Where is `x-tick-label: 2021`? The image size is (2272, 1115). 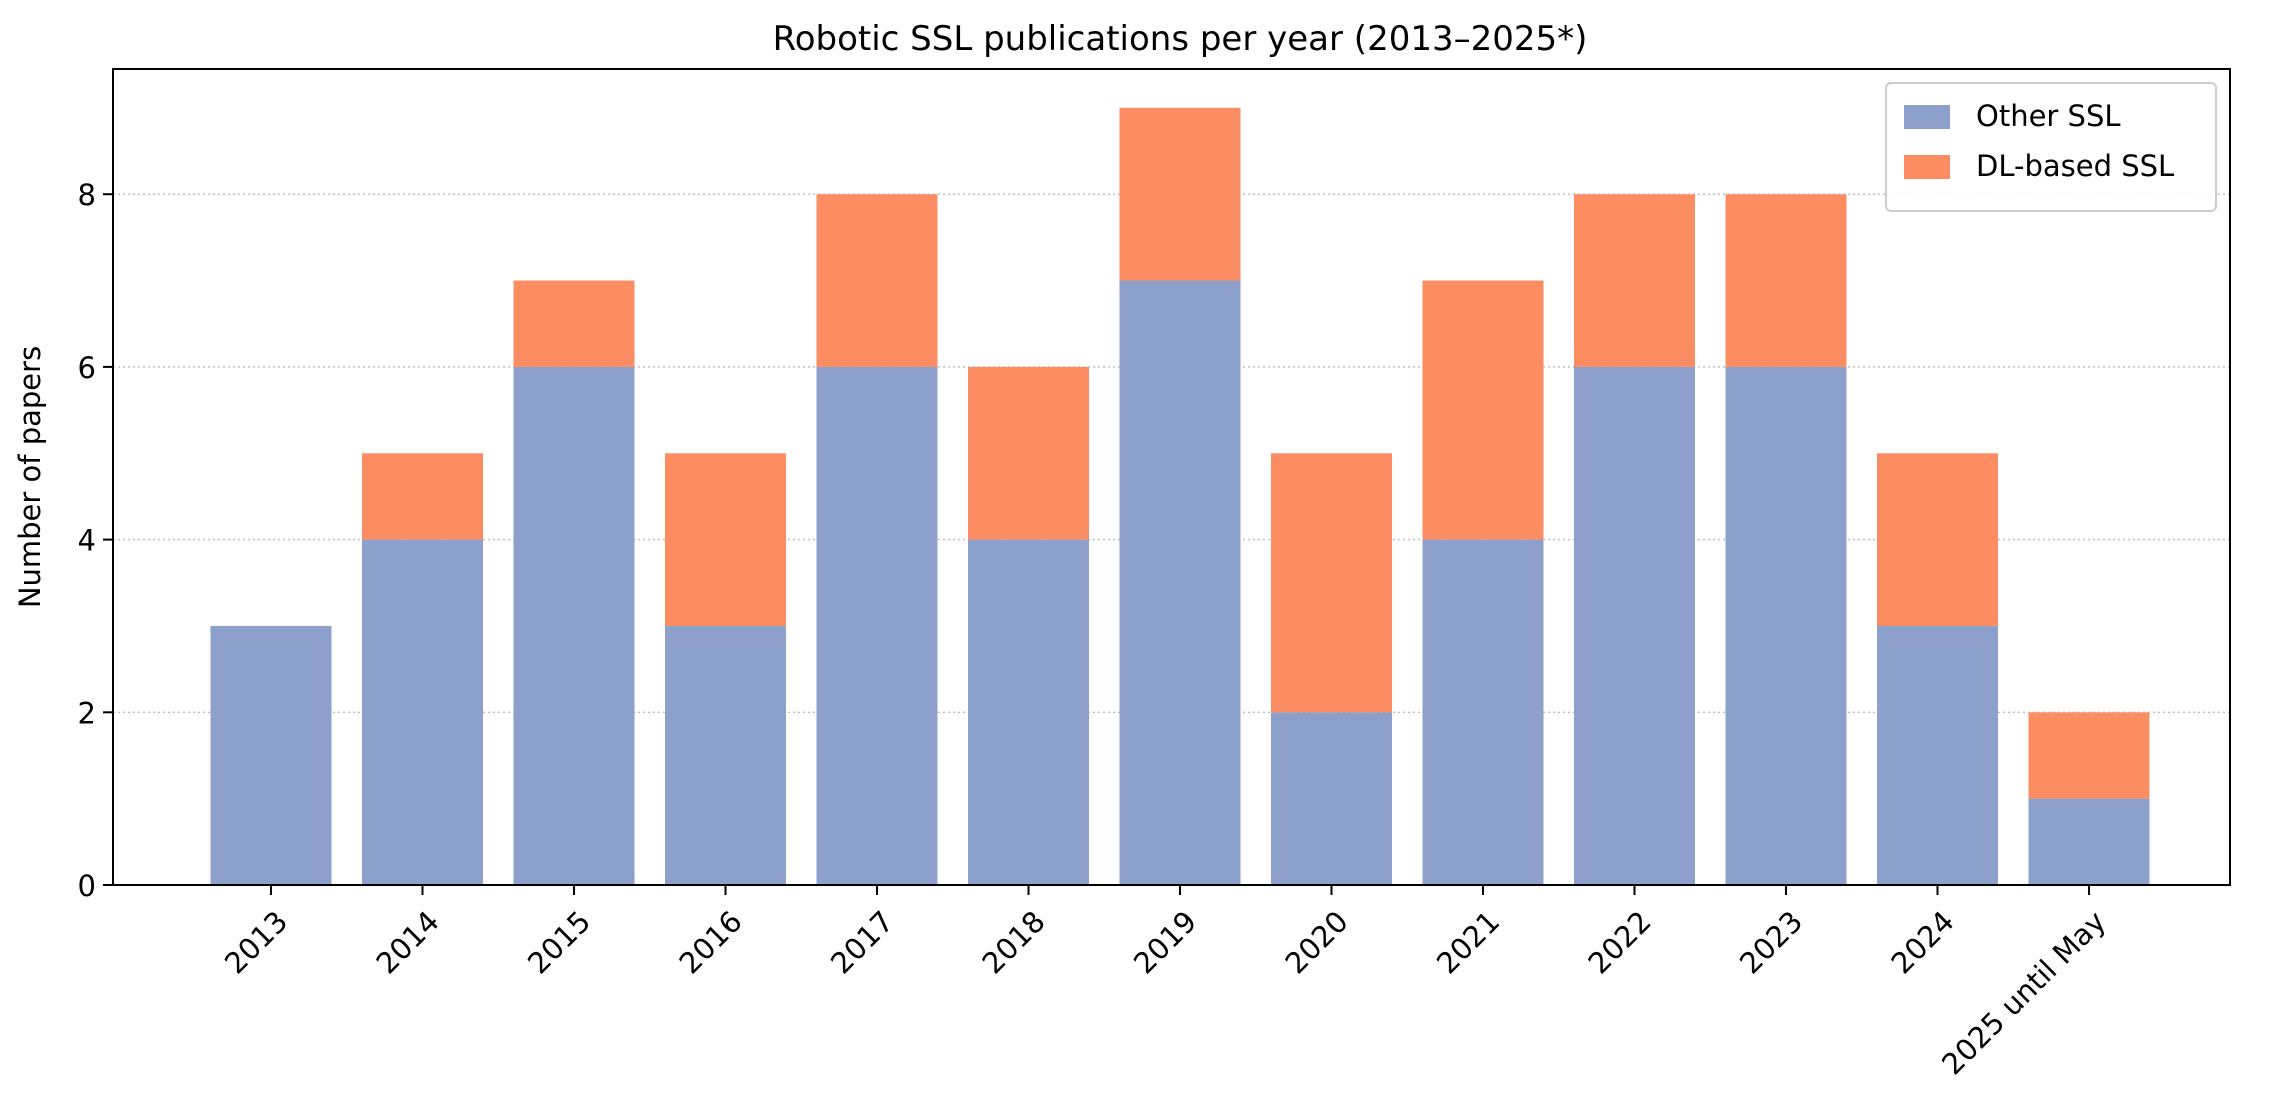 x-tick-label: 2021 is located at coordinates (1468, 942).